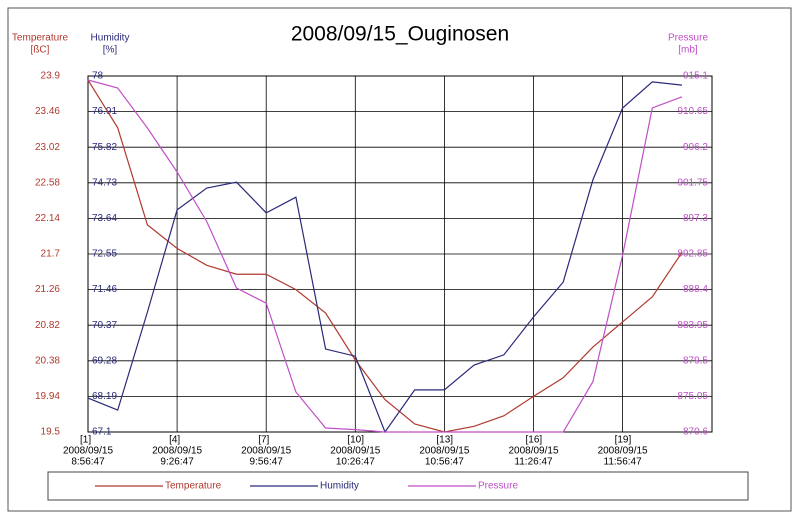 The height and width of the screenshot is (519, 800). I want to click on y-axis-unit: [ßC], so click(40, 50).